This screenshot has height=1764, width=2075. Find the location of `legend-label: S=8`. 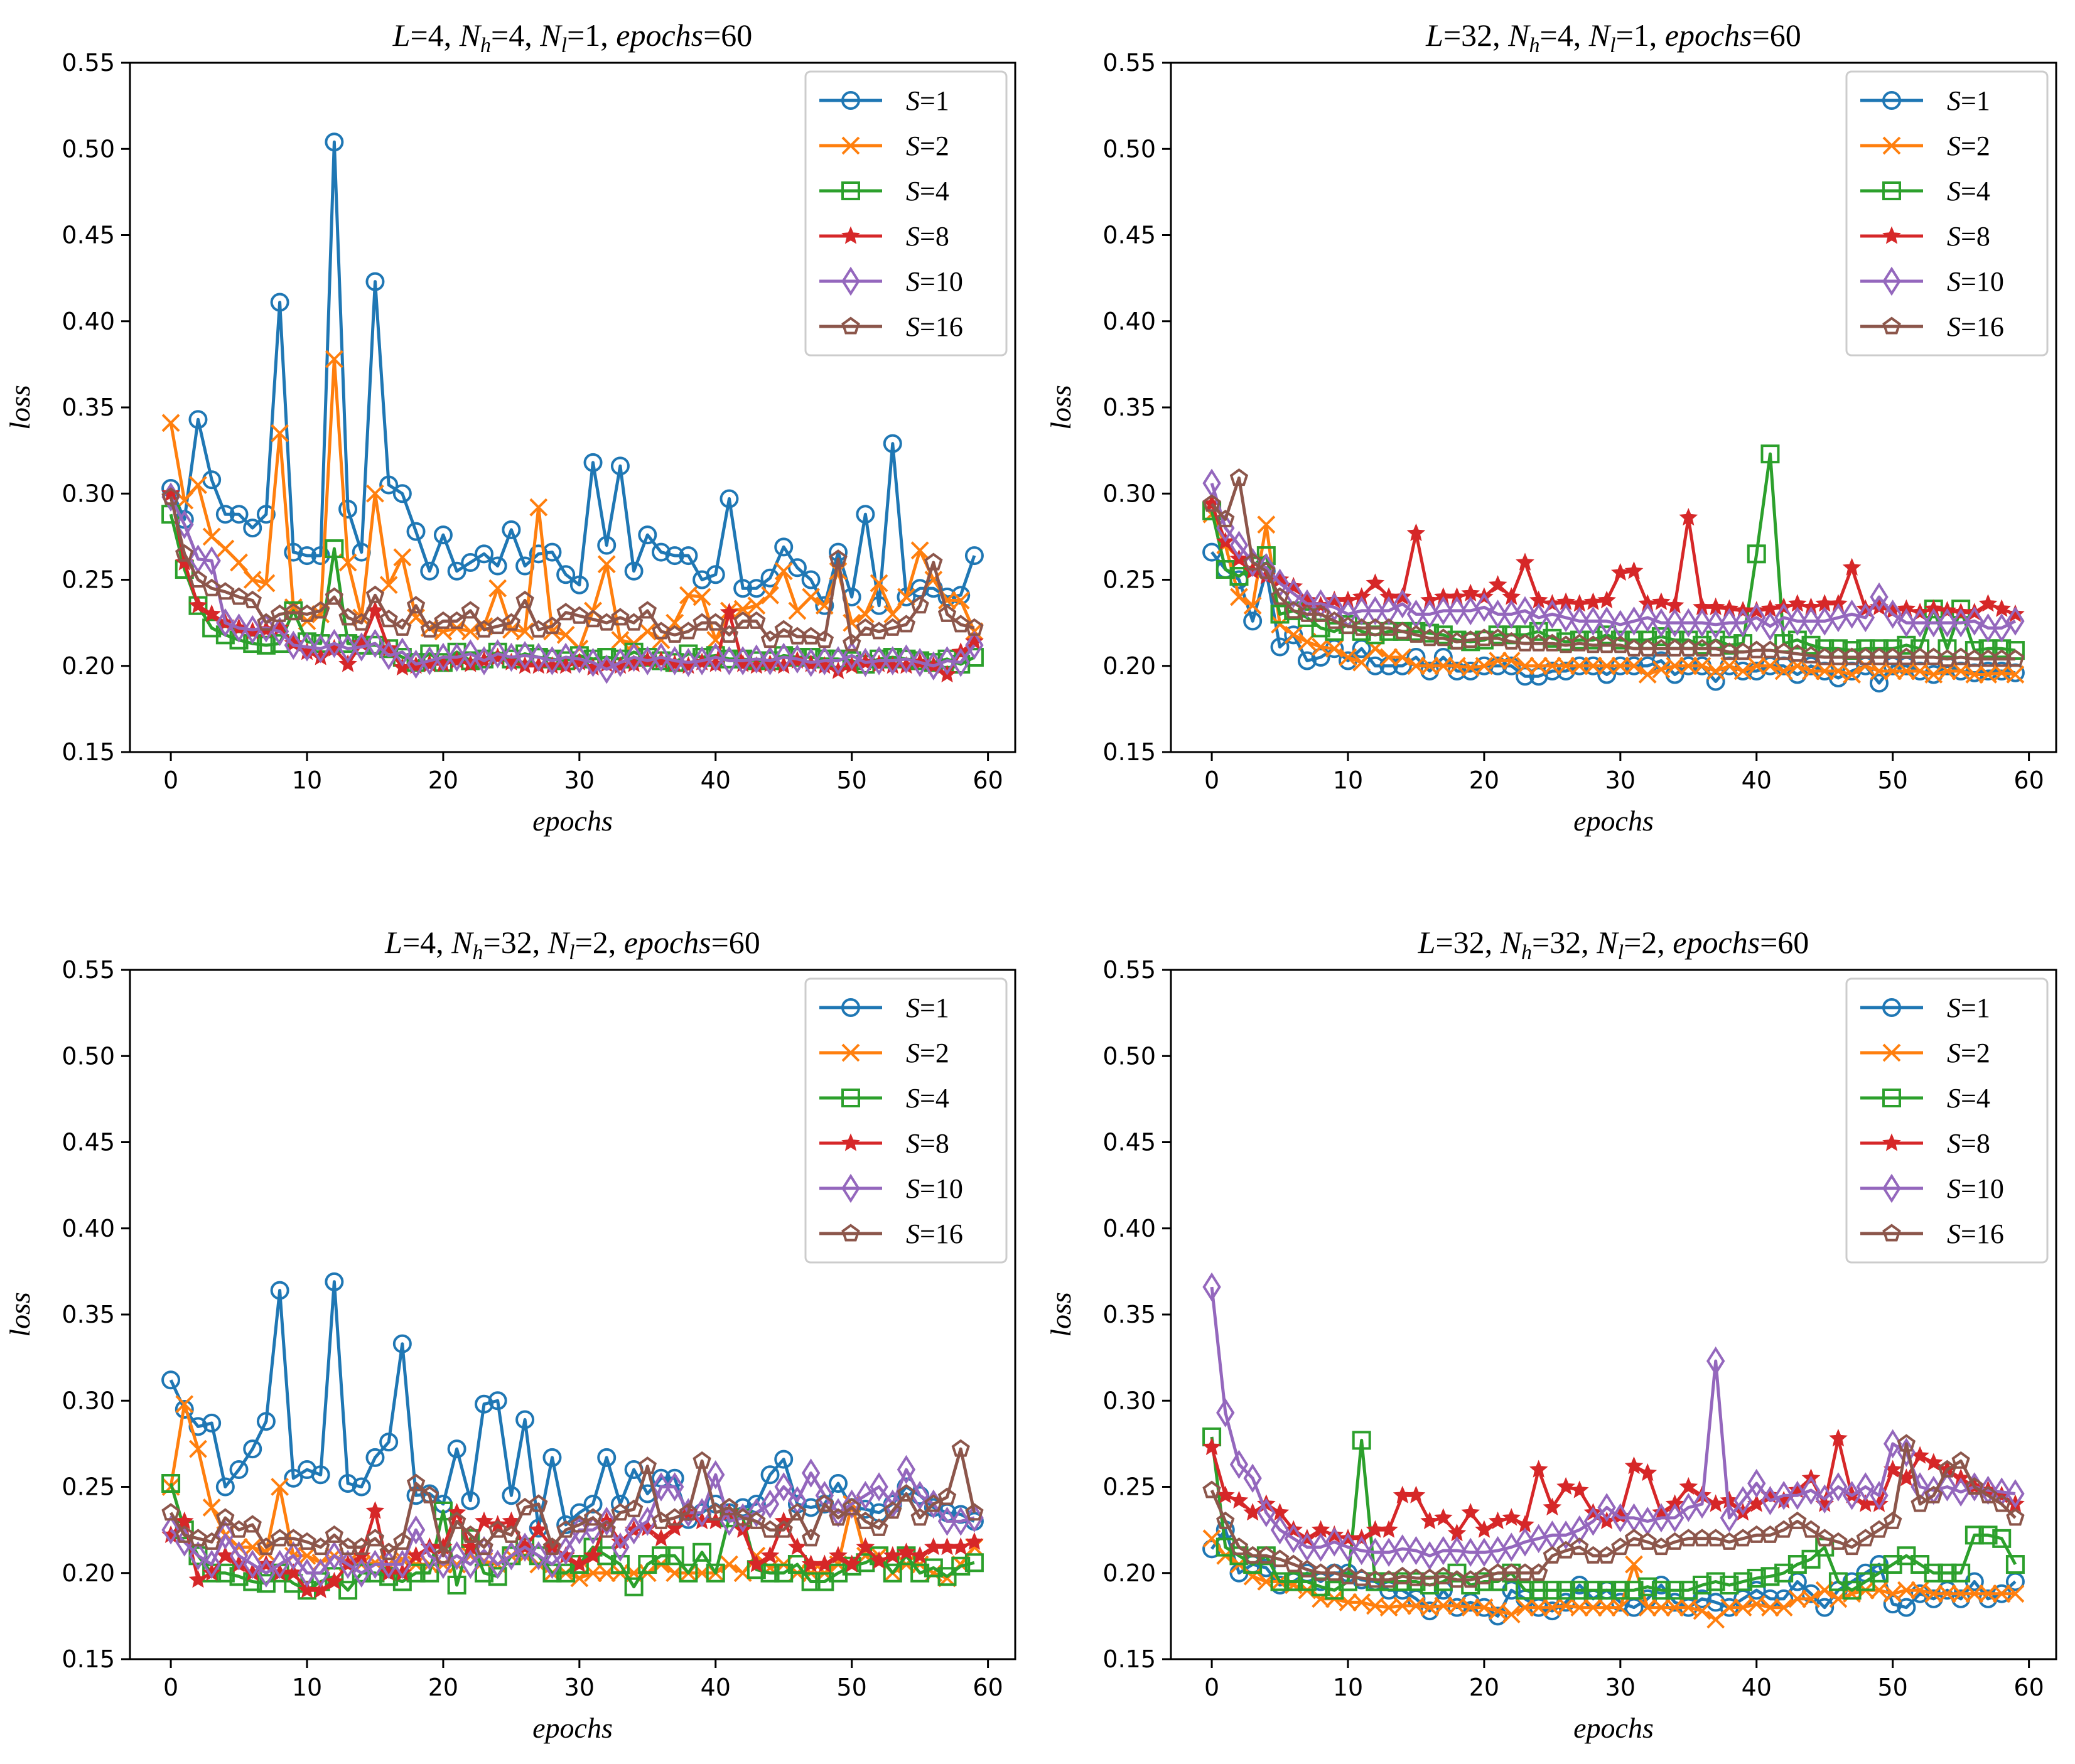

legend-label: S=8 is located at coordinates (928, 1143).